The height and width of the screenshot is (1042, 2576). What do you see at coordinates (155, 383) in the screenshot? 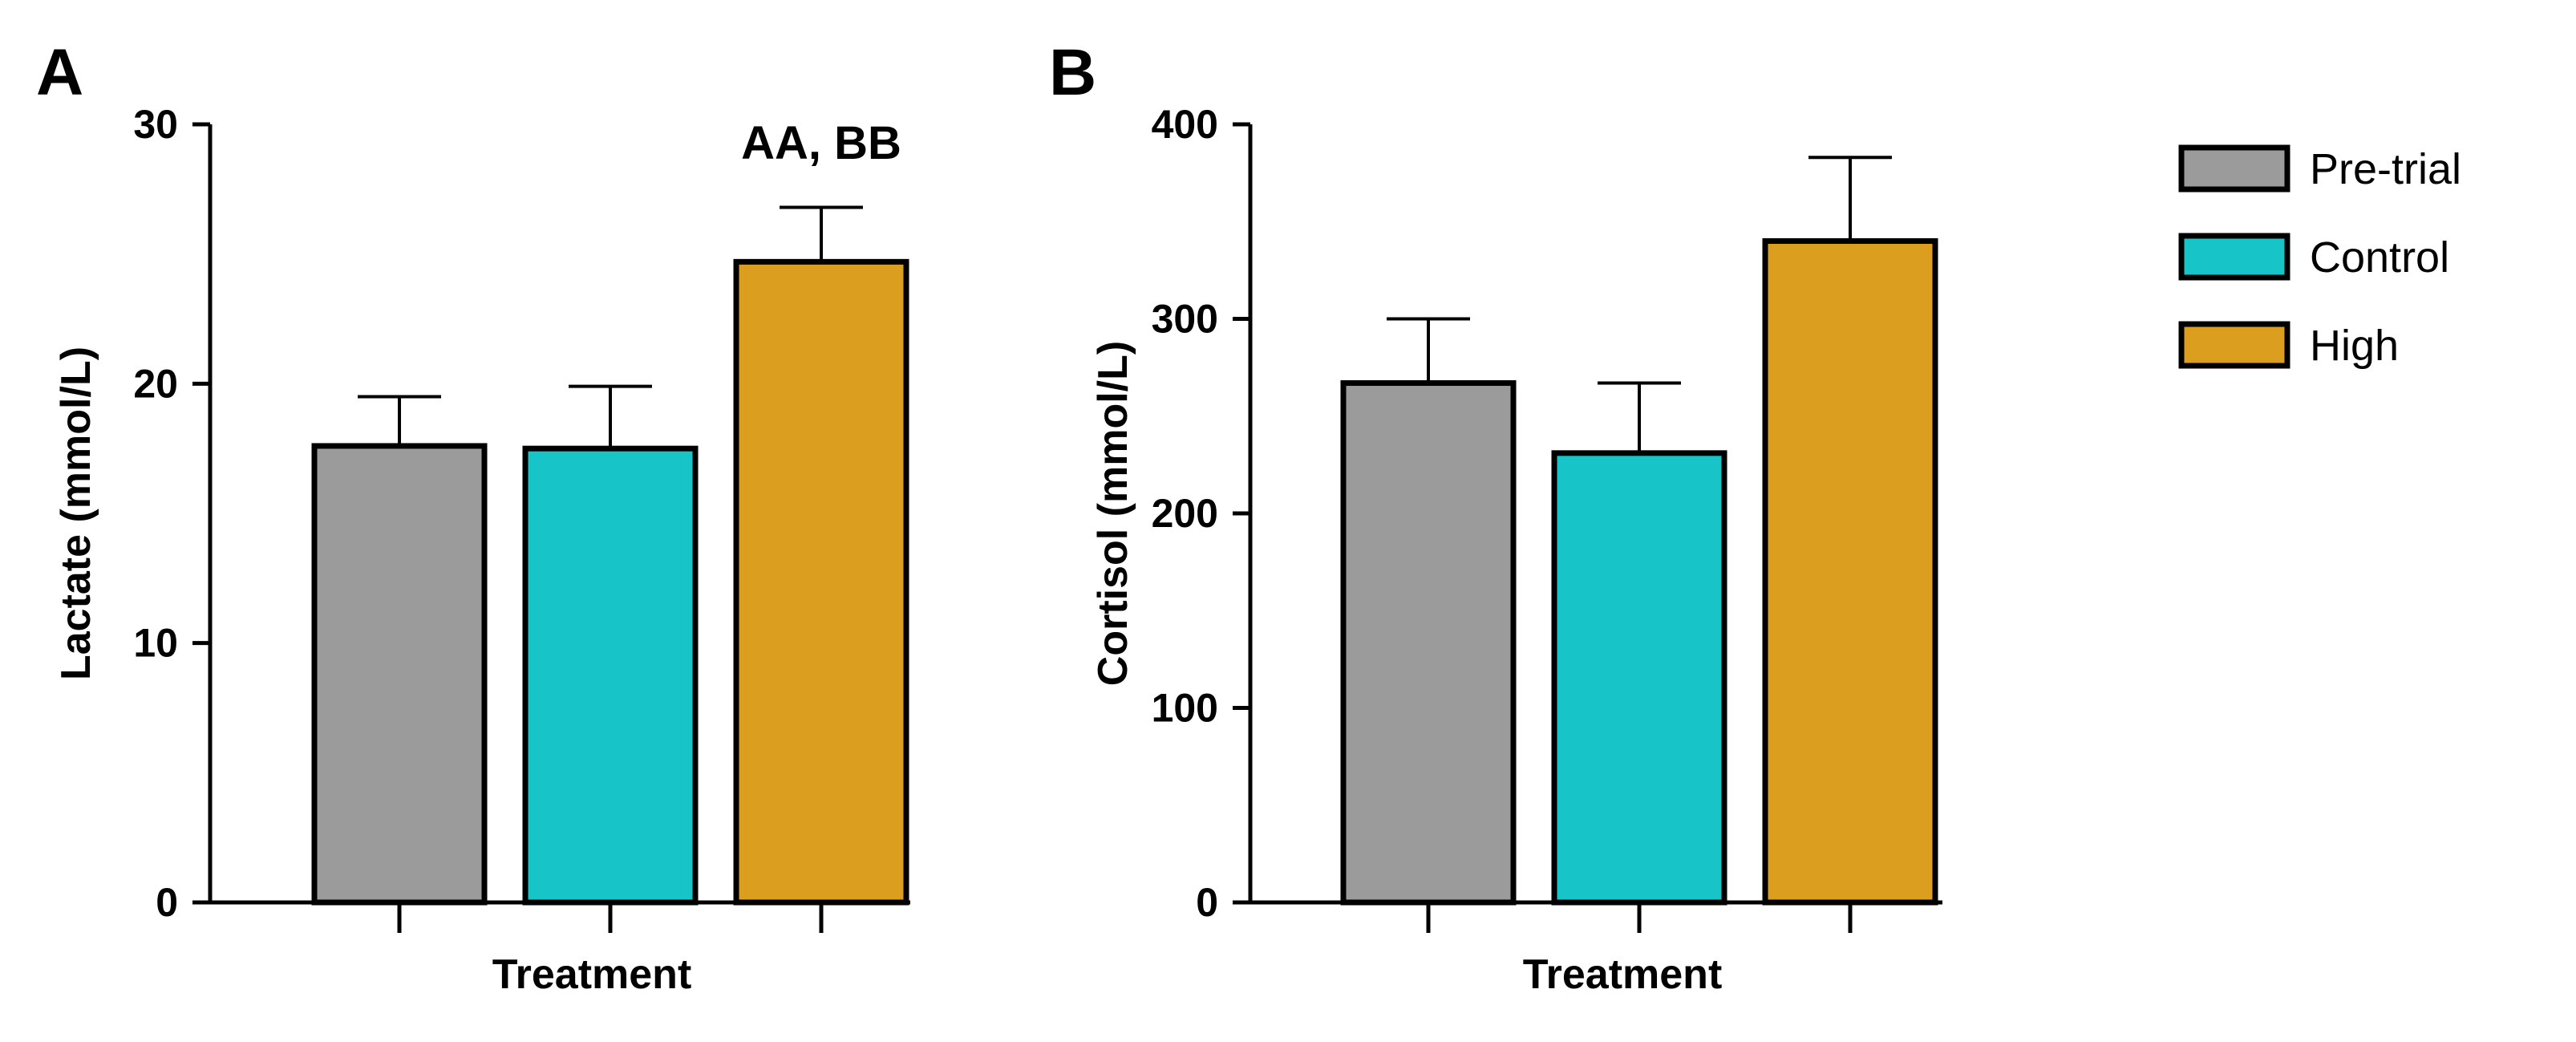
I see `y-tick-label: 20` at bounding box center [155, 383].